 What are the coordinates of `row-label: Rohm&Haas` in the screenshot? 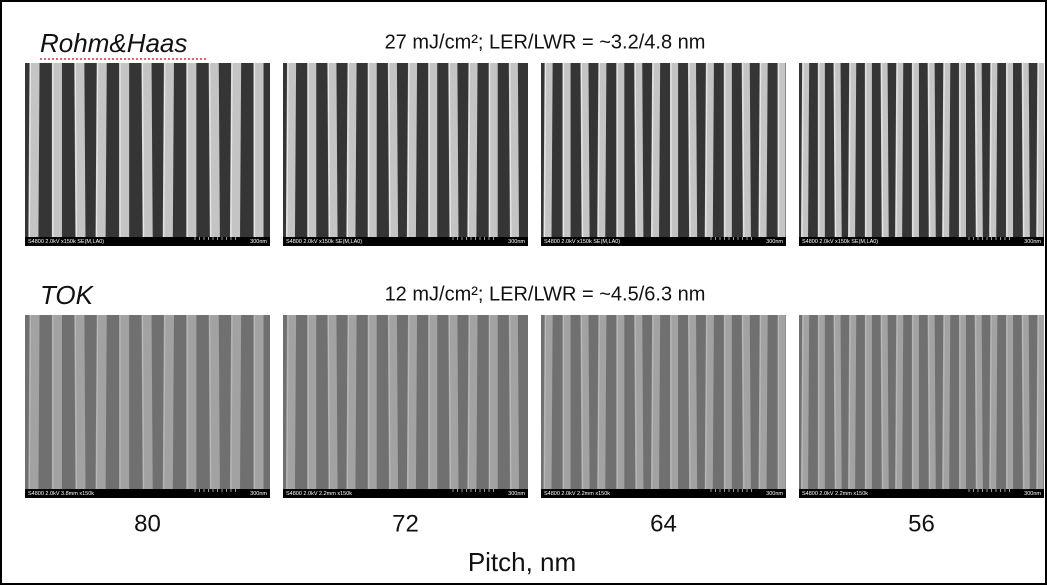 It's located at (113, 43).